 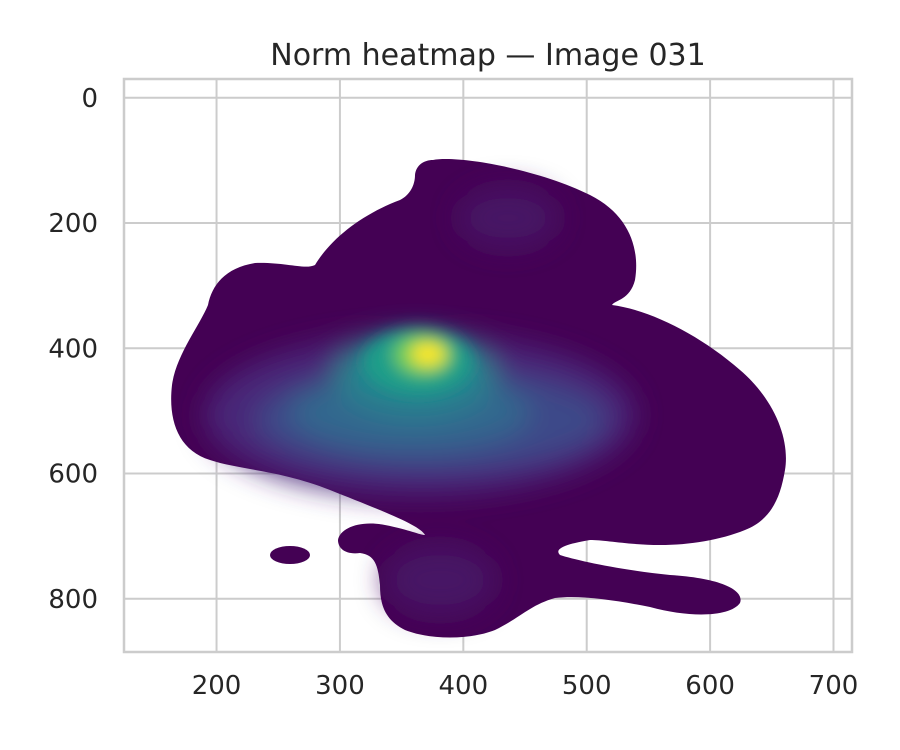 I want to click on y-tick-label: 200, so click(x=73, y=224).